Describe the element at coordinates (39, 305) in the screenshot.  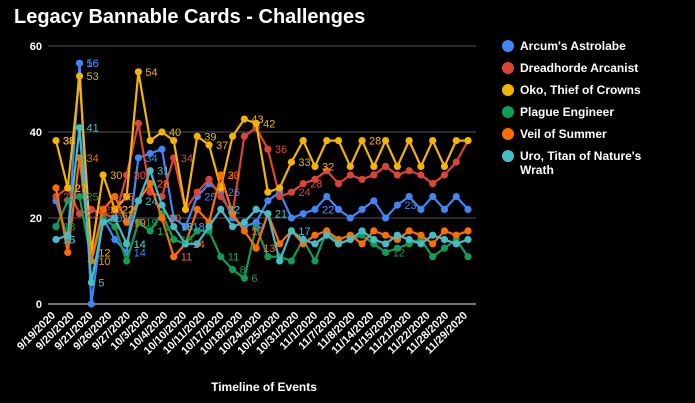
I see `y-tick-label: 0` at that location.